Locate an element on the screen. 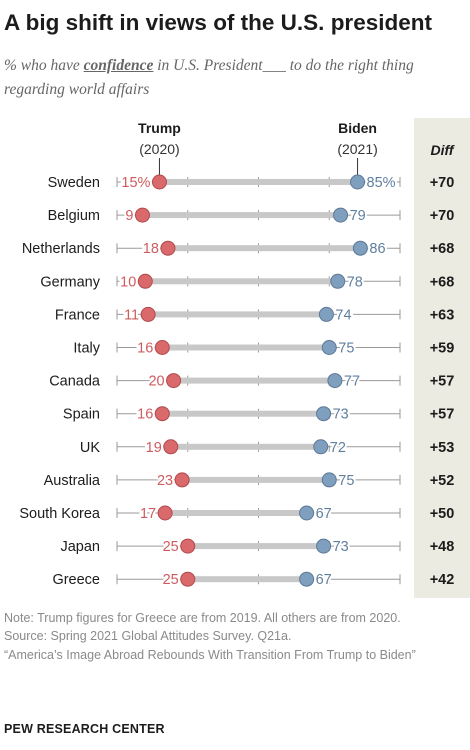 Image resolution: width=470 pixels, height=750 pixels. country-label: Sweden is located at coordinates (74, 183).